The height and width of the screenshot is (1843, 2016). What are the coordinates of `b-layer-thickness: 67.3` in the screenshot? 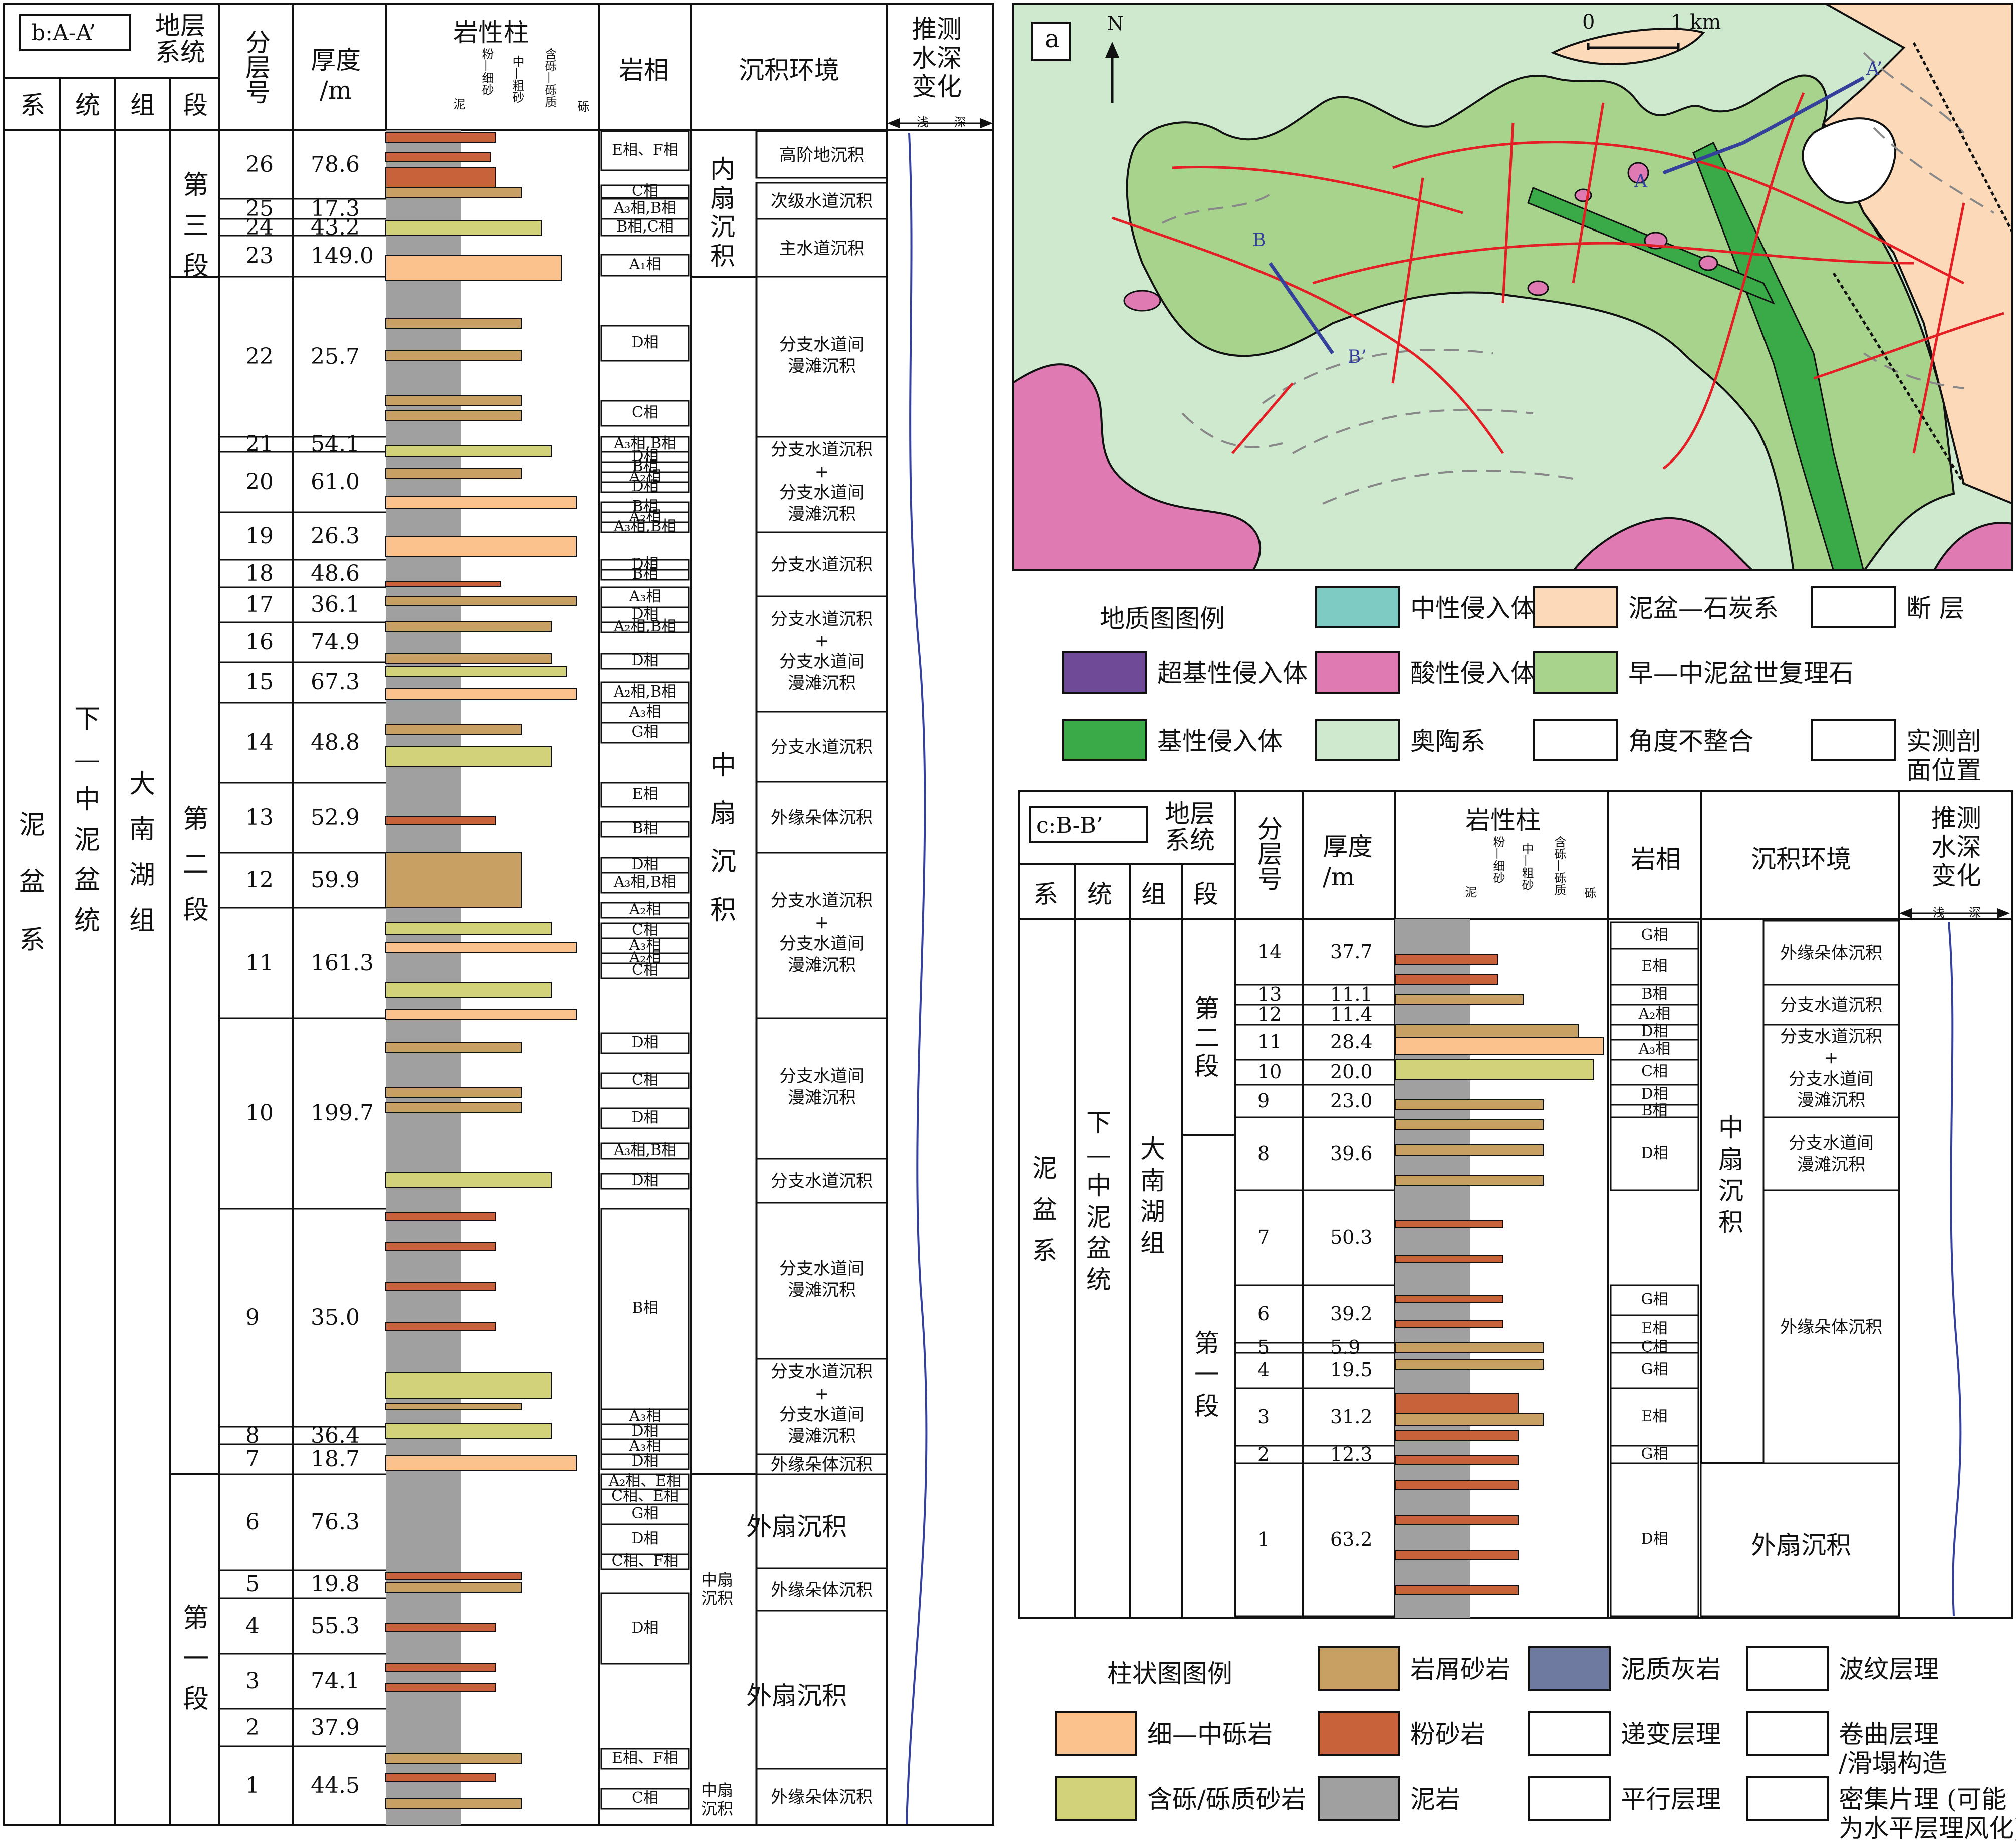 It's located at (335, 682).